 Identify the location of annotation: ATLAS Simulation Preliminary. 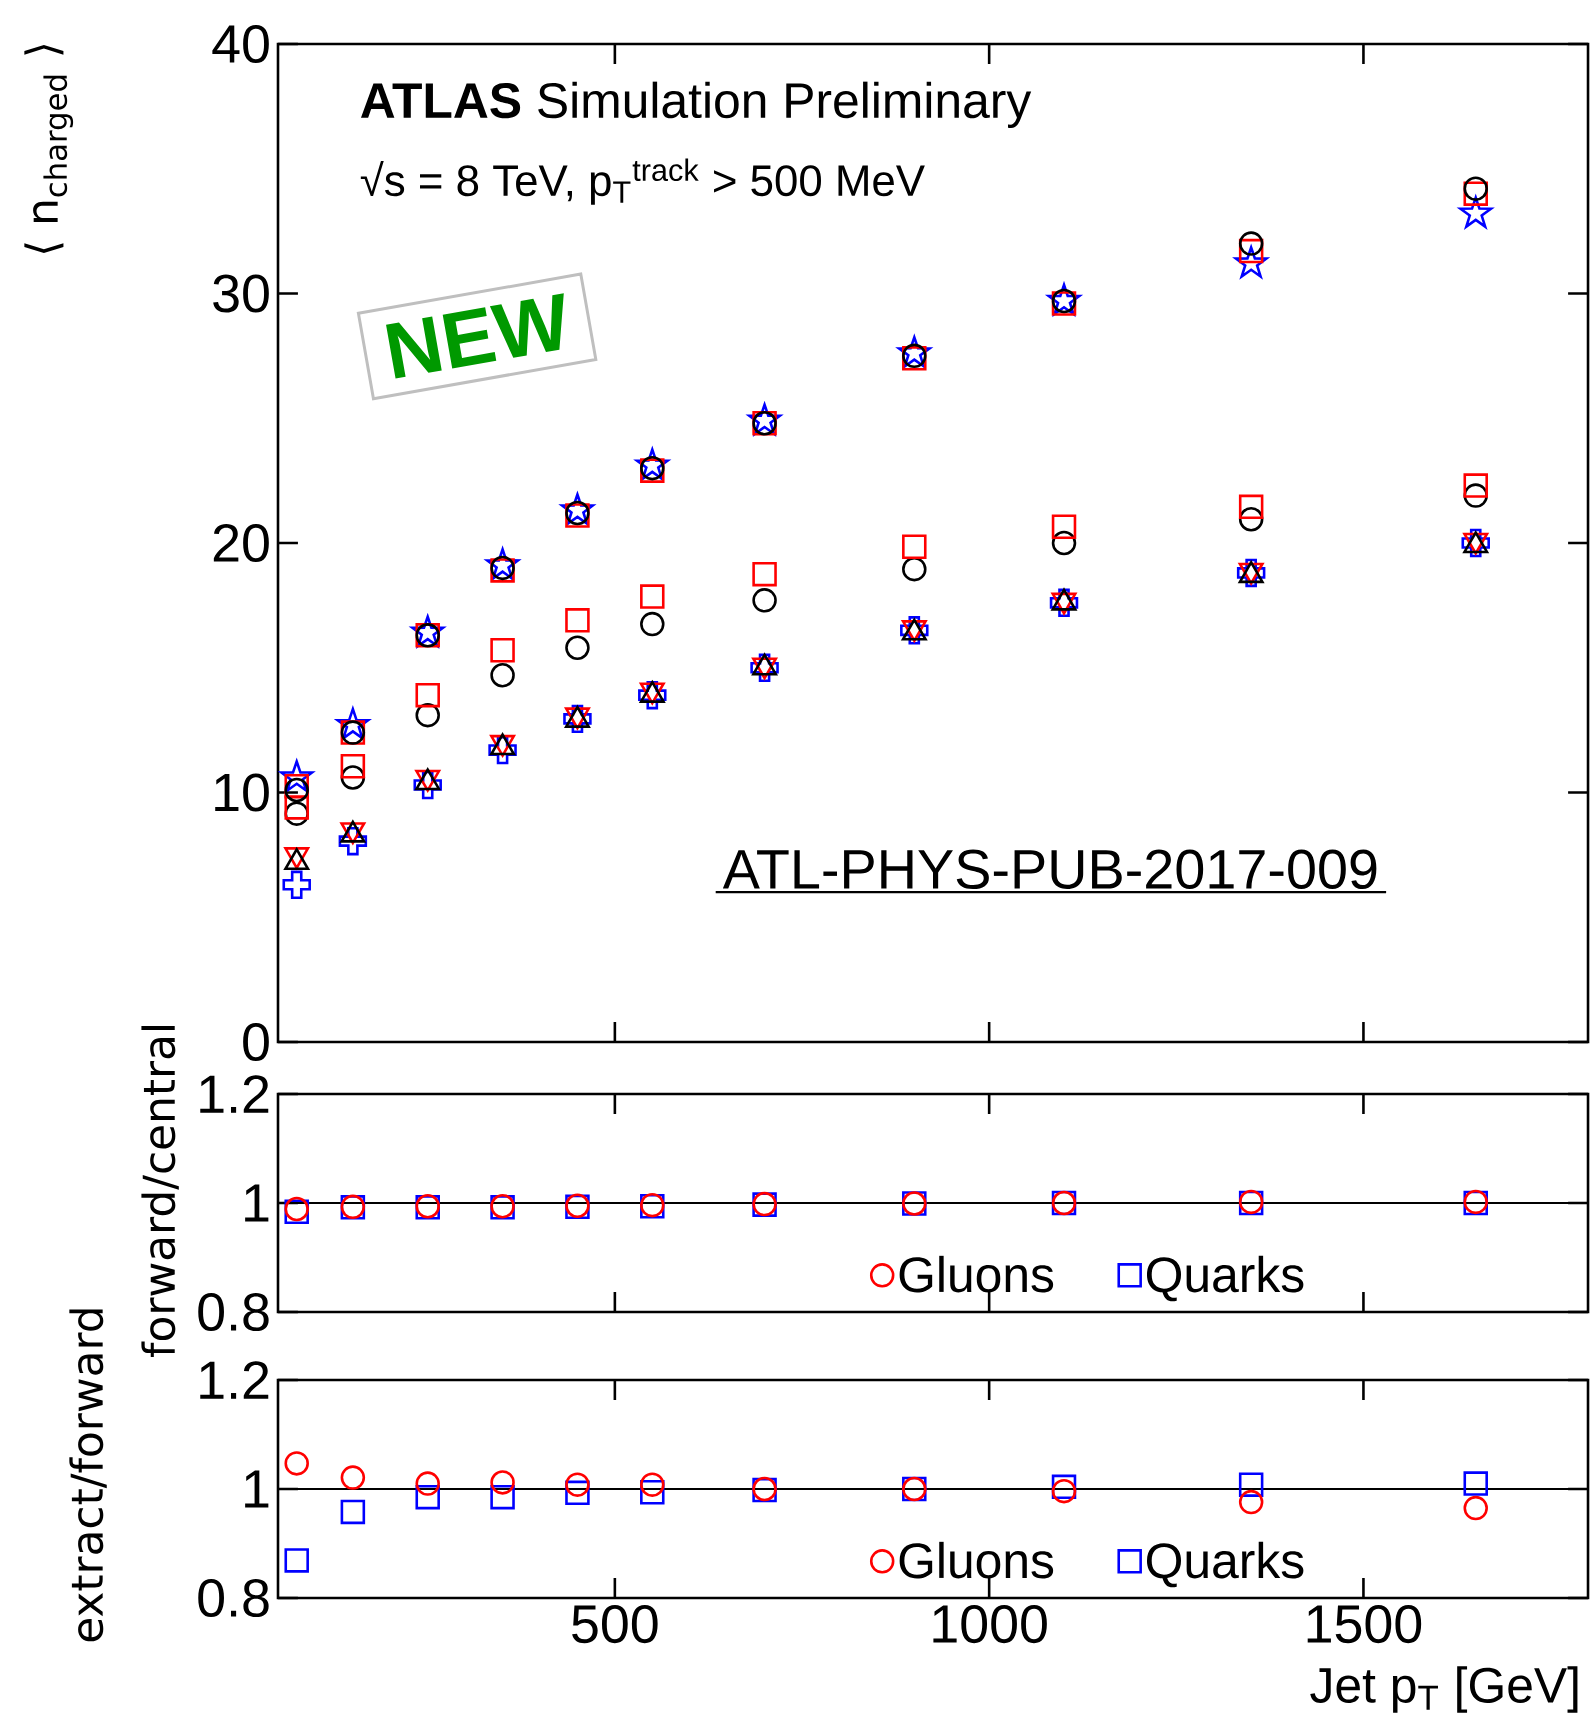
(696, 105).